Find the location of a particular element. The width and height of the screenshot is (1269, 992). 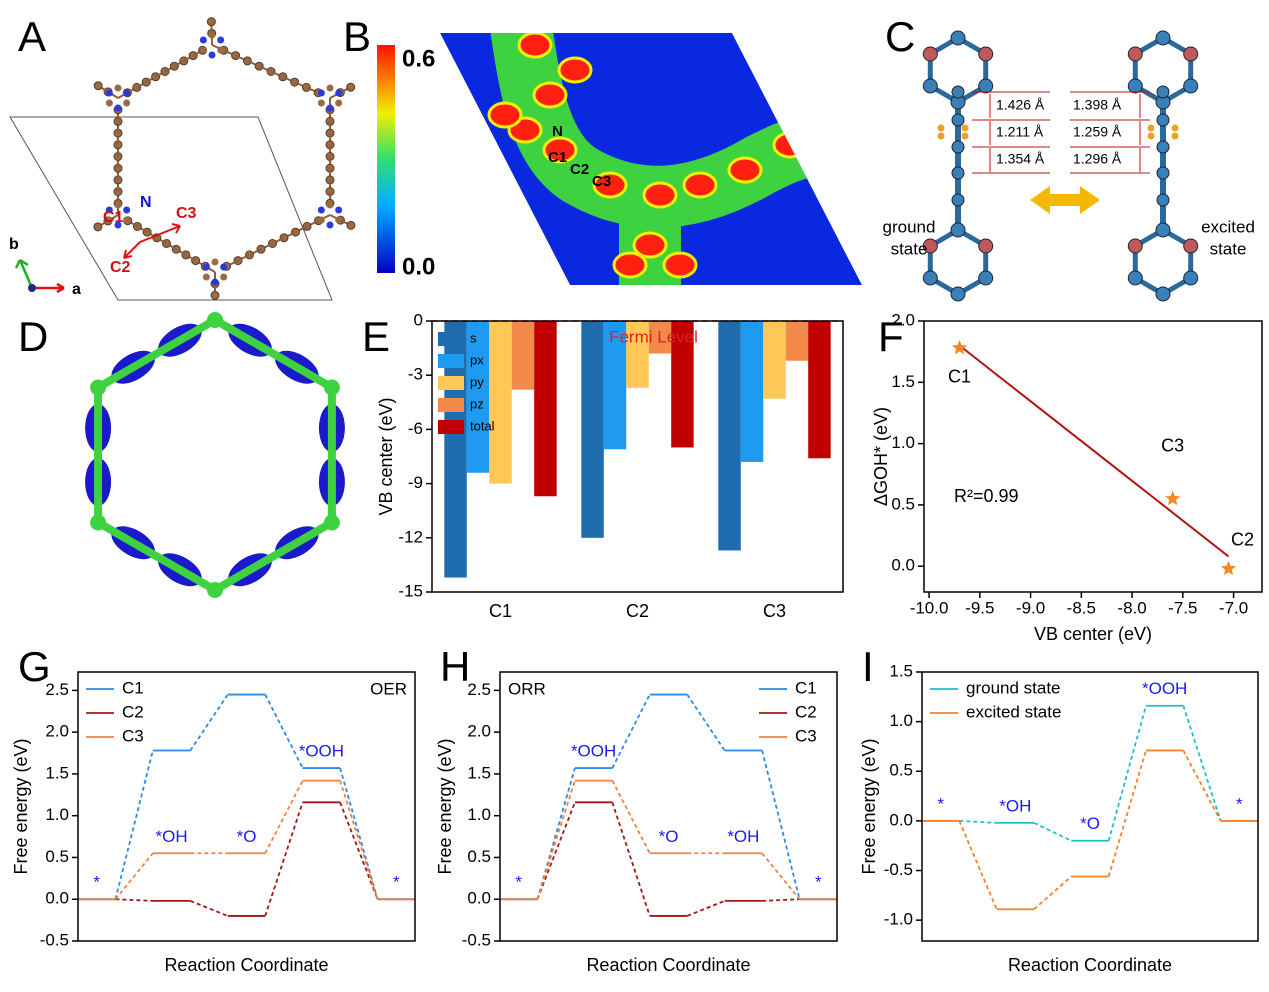

y-tick-label: -1.0 is located at coordinates (898, 919).